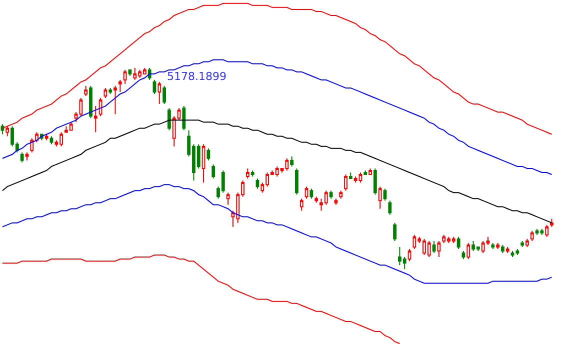 This screenshot has height=347, width=564. Describe the element at coordinates (196, 76) in the screenshot. I see `annotation: 5178.1899` at that location.